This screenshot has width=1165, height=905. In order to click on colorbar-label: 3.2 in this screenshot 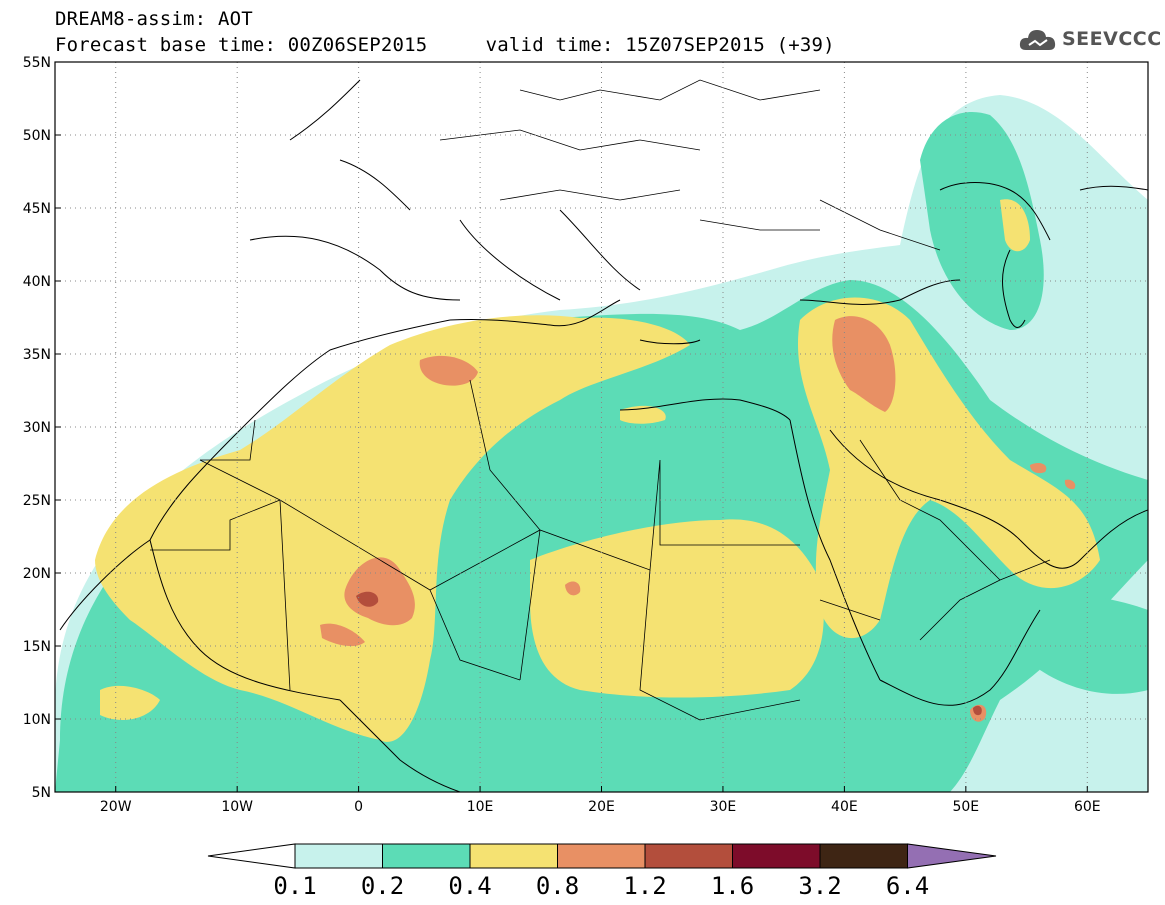, I will do `click(819, 886)`.